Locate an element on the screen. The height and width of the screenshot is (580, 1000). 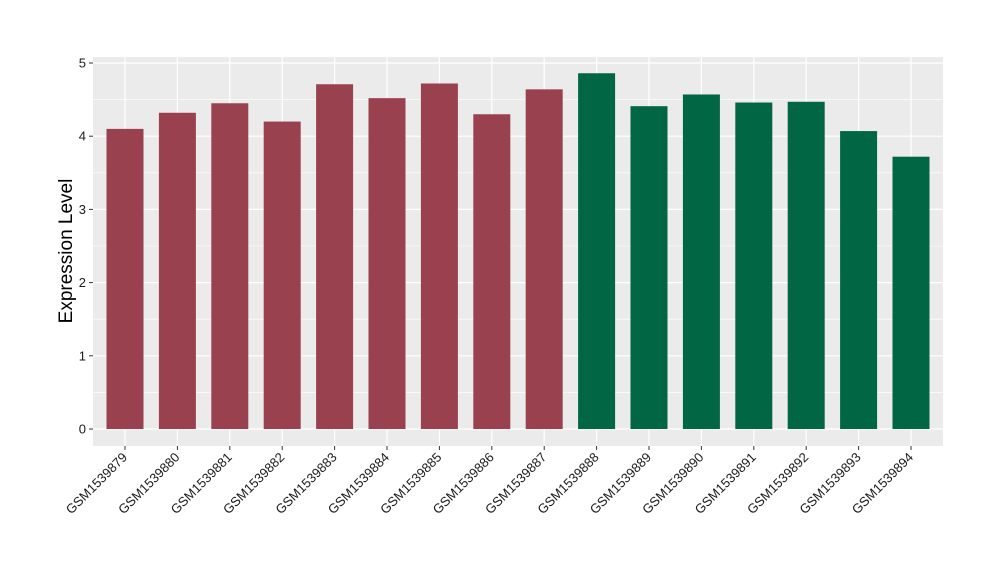
y-axis: 0 1 2 3 4 5 is located at coordinates (86, 246).